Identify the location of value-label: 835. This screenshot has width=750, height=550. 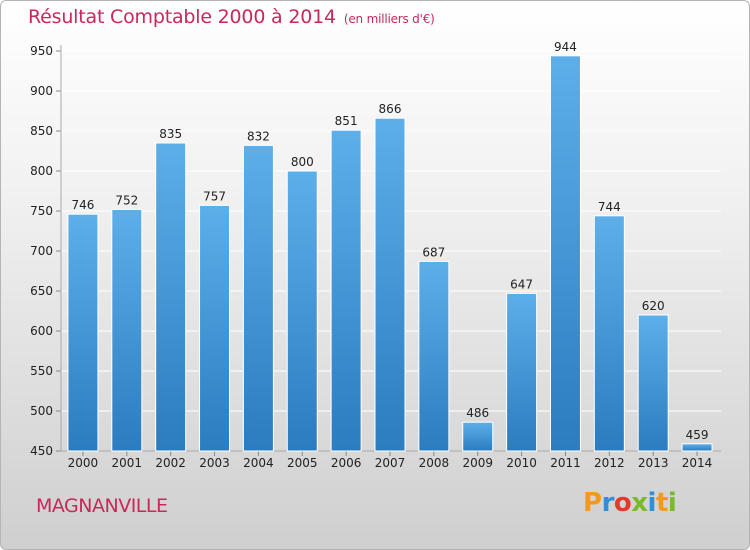
(170, 134).